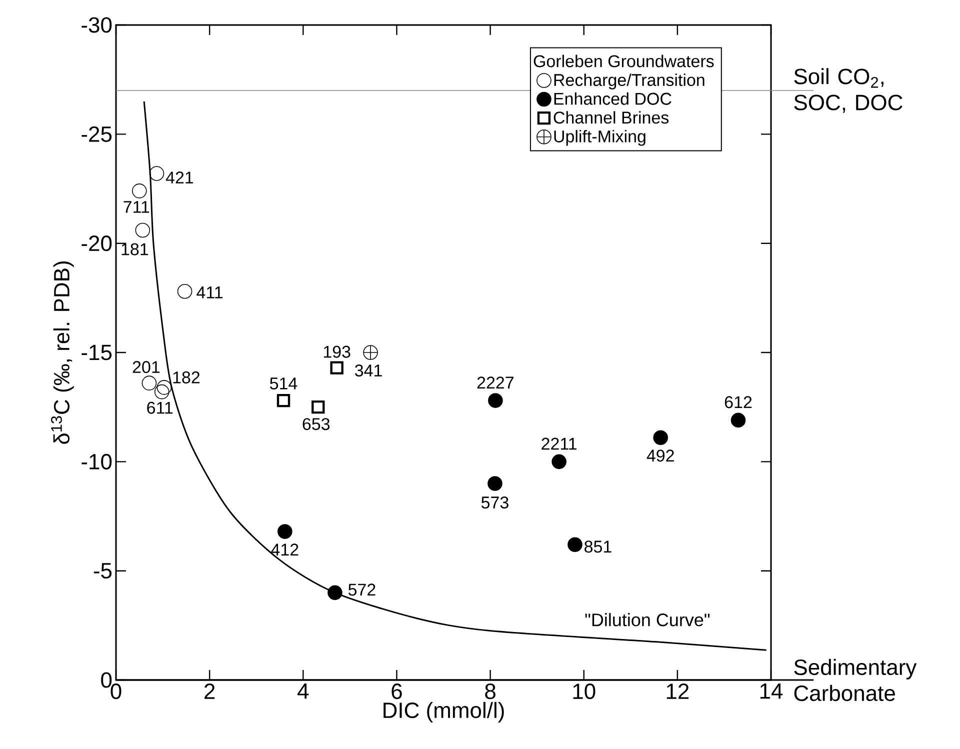  What do you see at coordinates (848, 90) in the screenshot?
I see `ref-line-label: Soil CO$_{2}$, SOC, DOC` at bounding box center [848, 90].